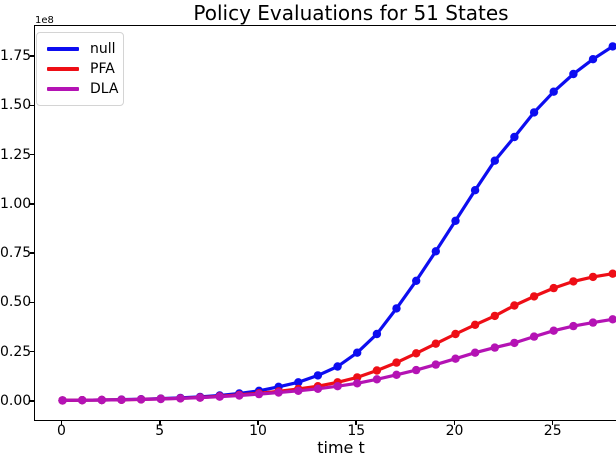  Describe the element at coordinates (258, 431) in the screenshot. I see `x-tick-label: 10` at that location.